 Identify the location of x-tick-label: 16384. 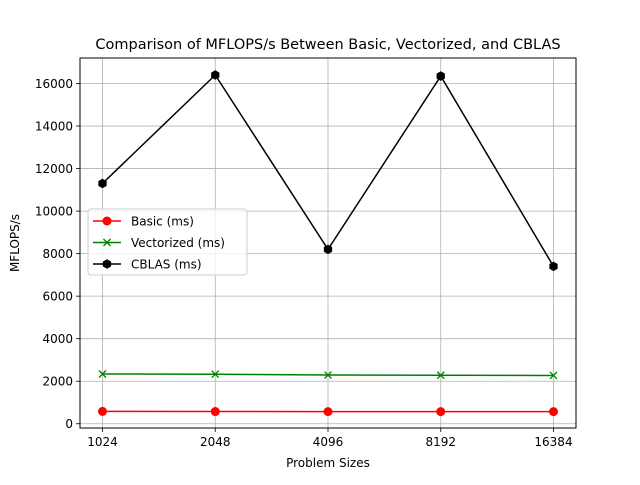
(553, 442).